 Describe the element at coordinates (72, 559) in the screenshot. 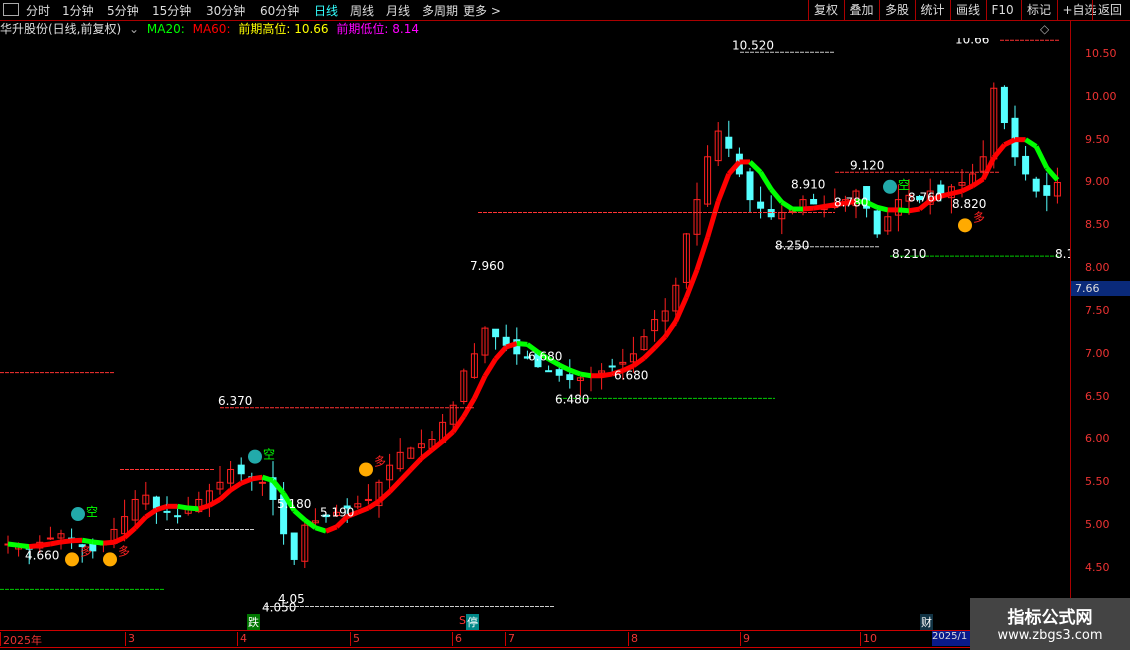

I see `long-signal-icon` at that location.